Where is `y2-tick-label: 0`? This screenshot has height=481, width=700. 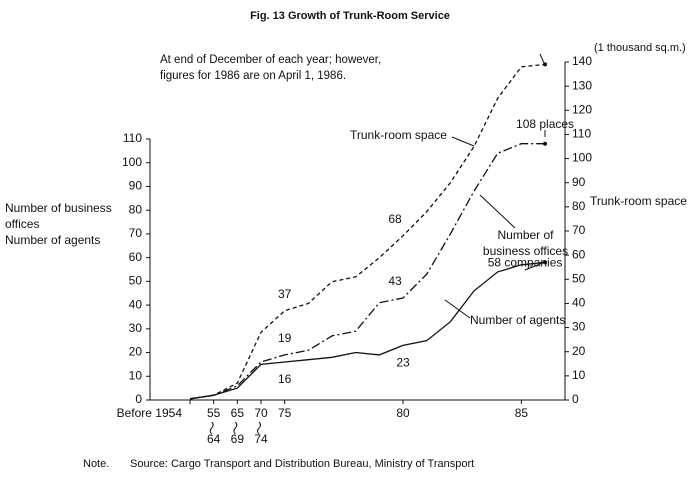 y2-tick-label: 0 is located at coordinates (575, 399).